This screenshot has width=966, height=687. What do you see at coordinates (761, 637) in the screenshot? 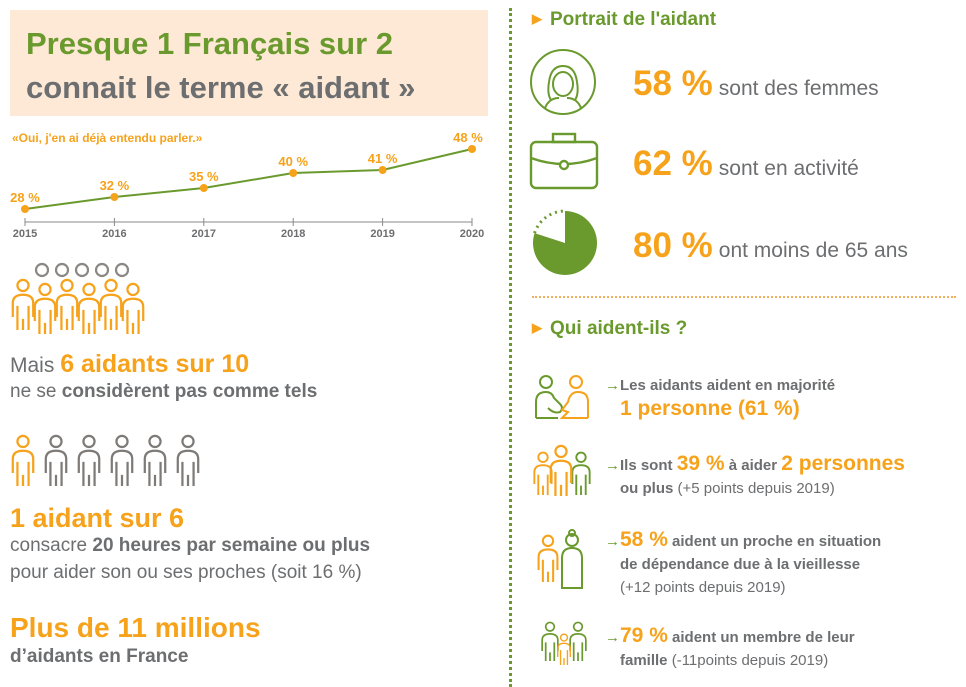
I see `text: aident un membre de leur` at bounding box center [761, 637].